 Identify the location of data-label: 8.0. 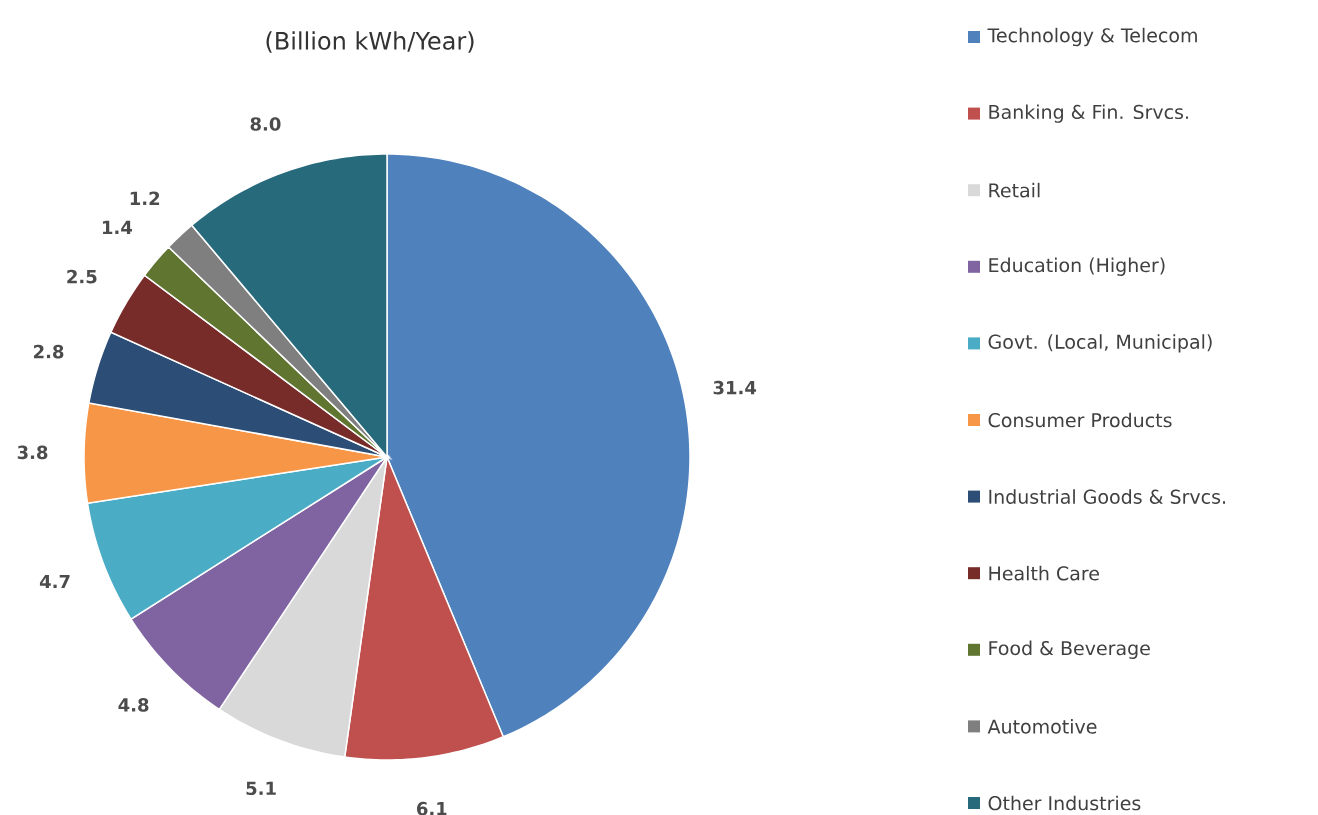
(265, 124).